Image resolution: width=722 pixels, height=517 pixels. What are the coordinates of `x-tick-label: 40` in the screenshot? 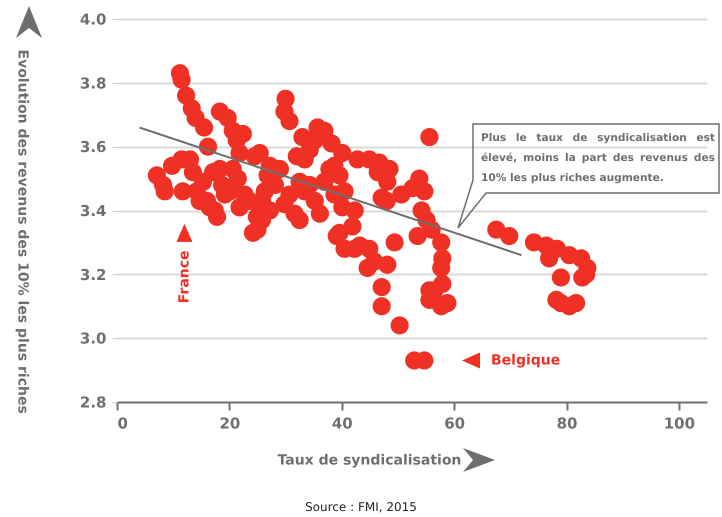 It's located at (342, 423).